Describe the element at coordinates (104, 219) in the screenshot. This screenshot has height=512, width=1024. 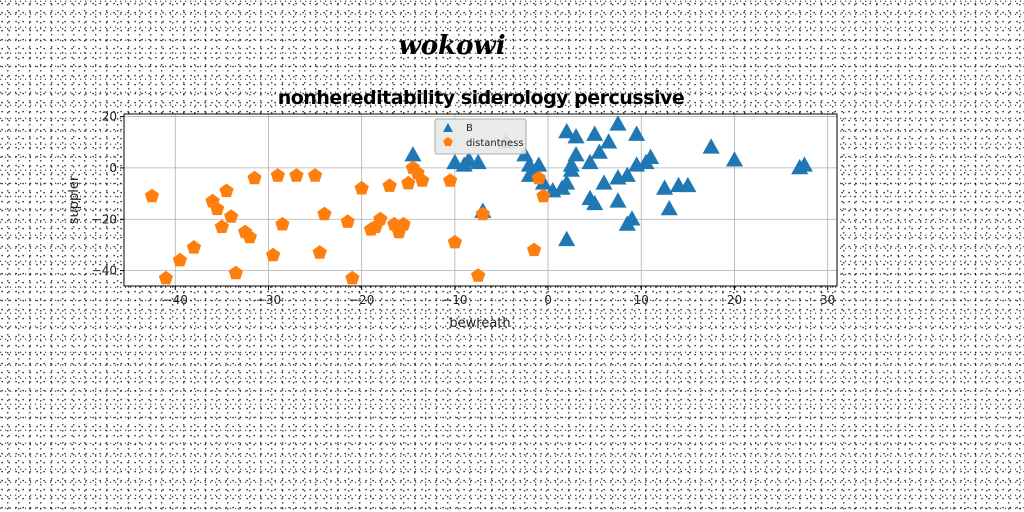
I see `y-tick-label: −20` at that location.